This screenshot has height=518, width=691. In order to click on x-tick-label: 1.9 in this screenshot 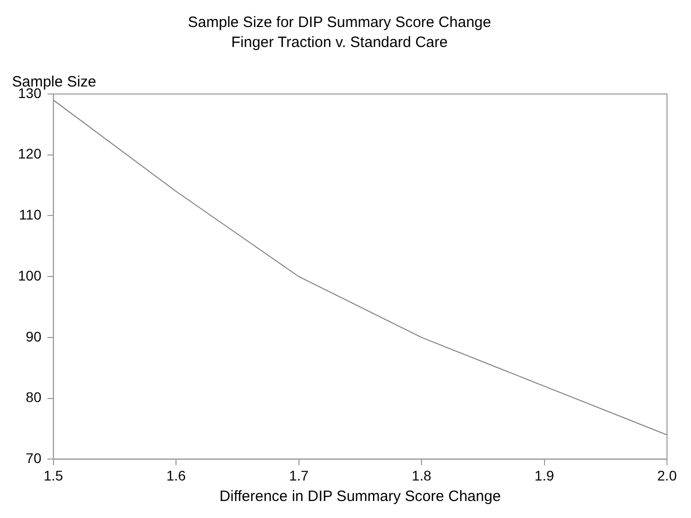, I will do `click(544, 475)`.